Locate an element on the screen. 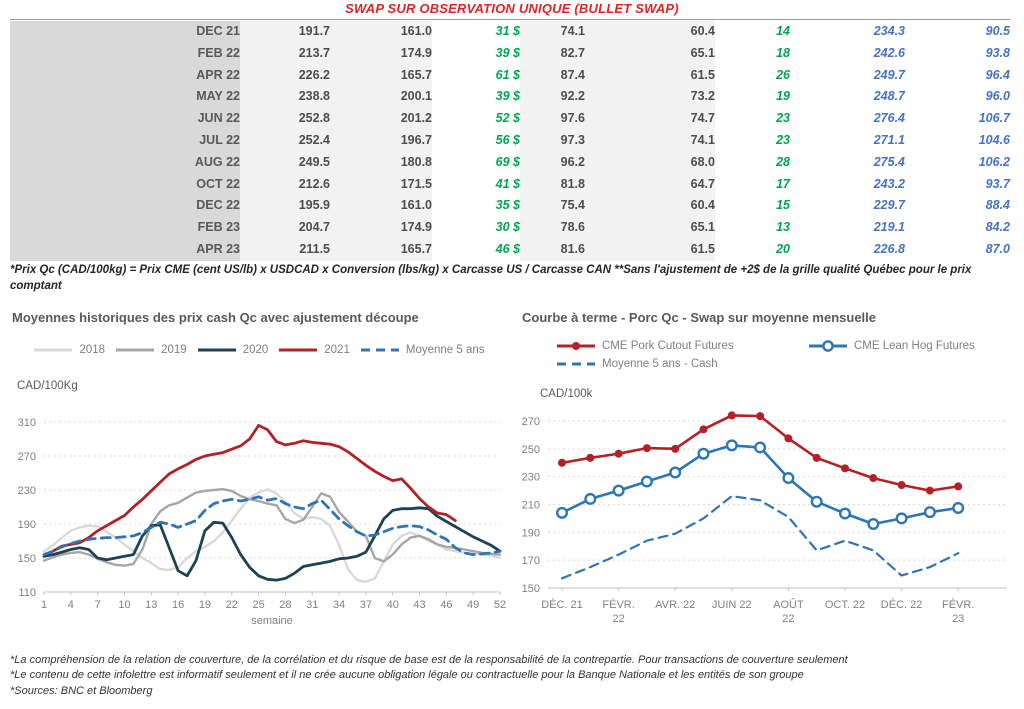 The height and width of the screenshot is (709, 1024). value-cell: 97.3 is located at coordinates (552, 140).